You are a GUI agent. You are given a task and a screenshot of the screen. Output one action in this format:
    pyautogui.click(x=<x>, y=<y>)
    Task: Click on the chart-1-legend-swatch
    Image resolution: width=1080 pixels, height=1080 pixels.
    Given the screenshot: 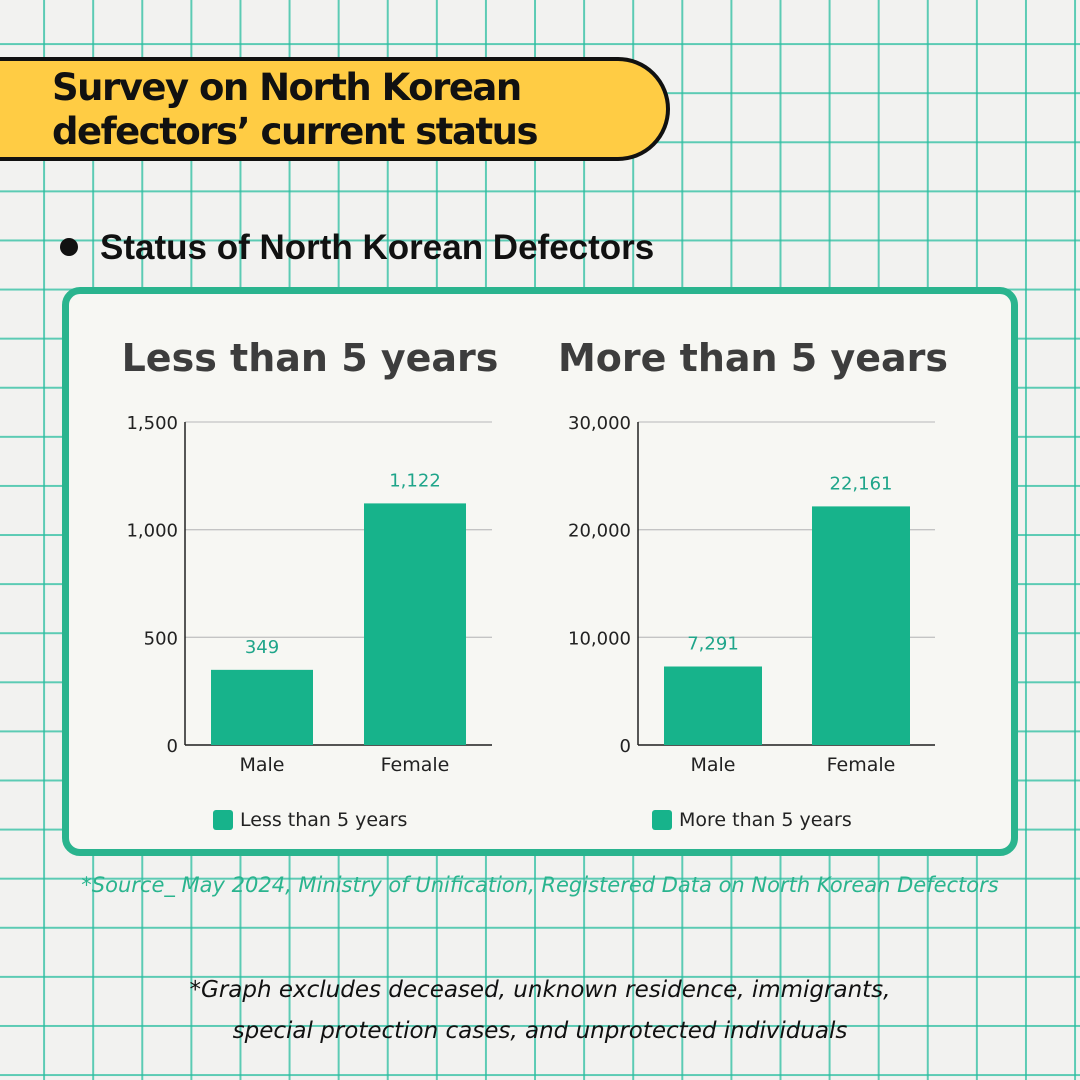 What is the action you would take?
    pyautogui.click(x=223, y=820)
    